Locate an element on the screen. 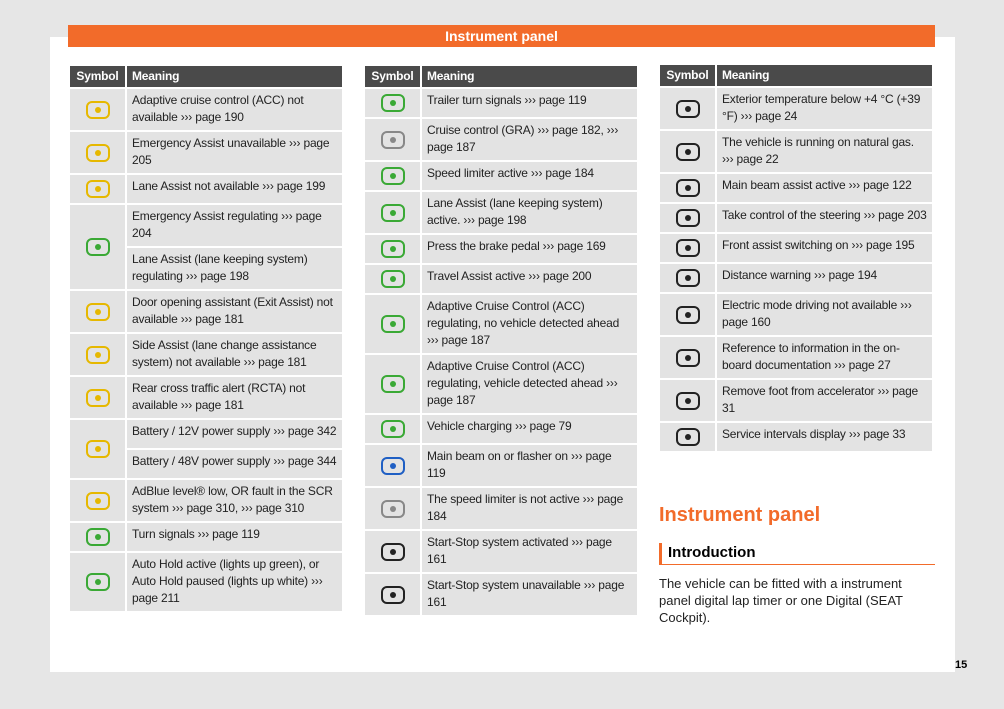  table-row: Front assist switching on ››› page 195 is located at coordinates (796, 248).